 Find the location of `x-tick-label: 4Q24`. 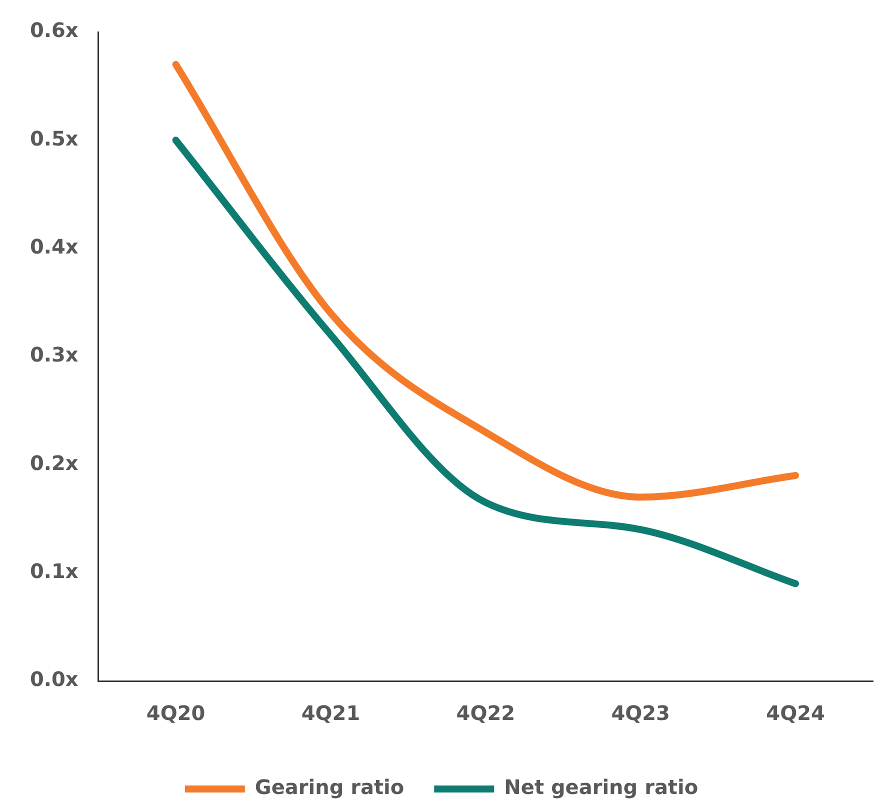

x-tick-label: 4Q24 is located at coordinates (795, 713).